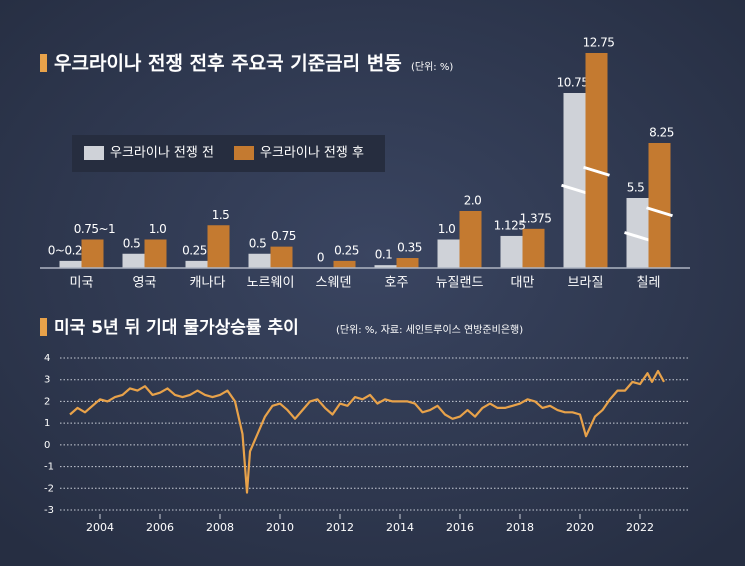 This screenshot has width=745, height=566. Describe the element at coordinates (520, 527) in the screenshot. I see `x-tick-label: 2018` at that location.